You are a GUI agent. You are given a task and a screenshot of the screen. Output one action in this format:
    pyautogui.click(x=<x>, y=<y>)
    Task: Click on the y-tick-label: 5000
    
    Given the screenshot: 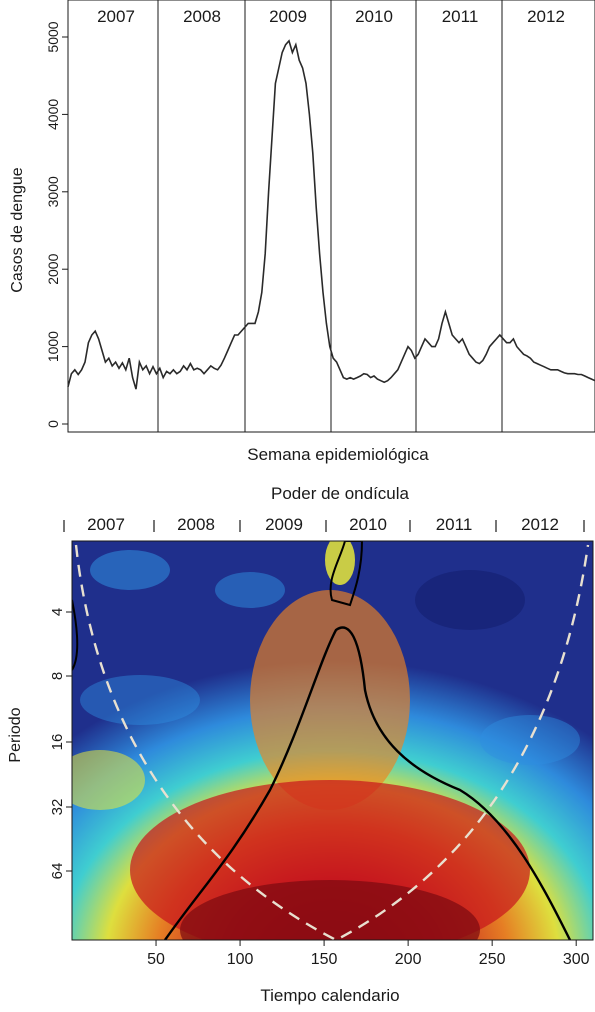 What is the action you would take?
    pyautogui.click(x=53, y=36)
    